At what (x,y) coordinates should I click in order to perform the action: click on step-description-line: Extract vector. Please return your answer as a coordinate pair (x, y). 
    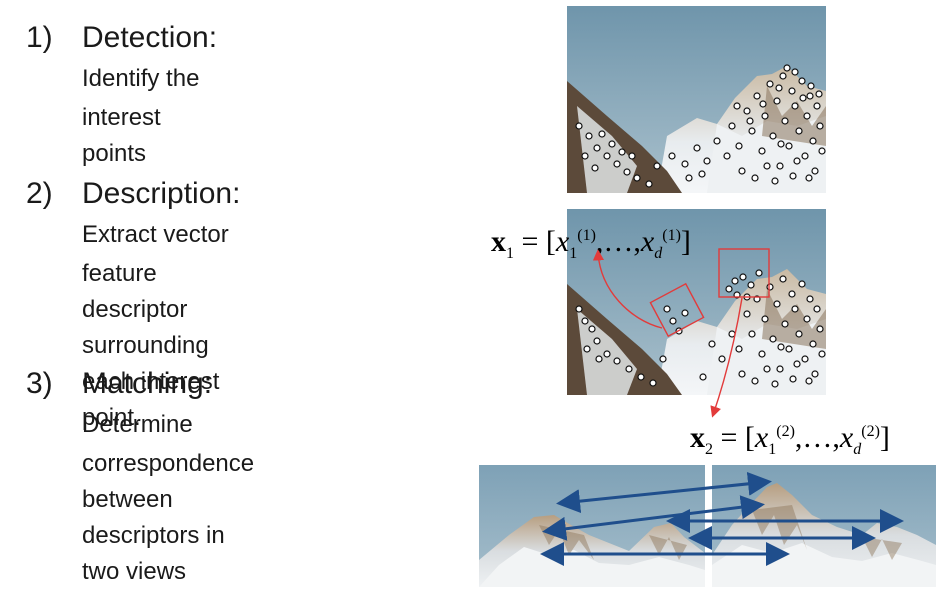
    Looking at the image, I should click on (155, 234).